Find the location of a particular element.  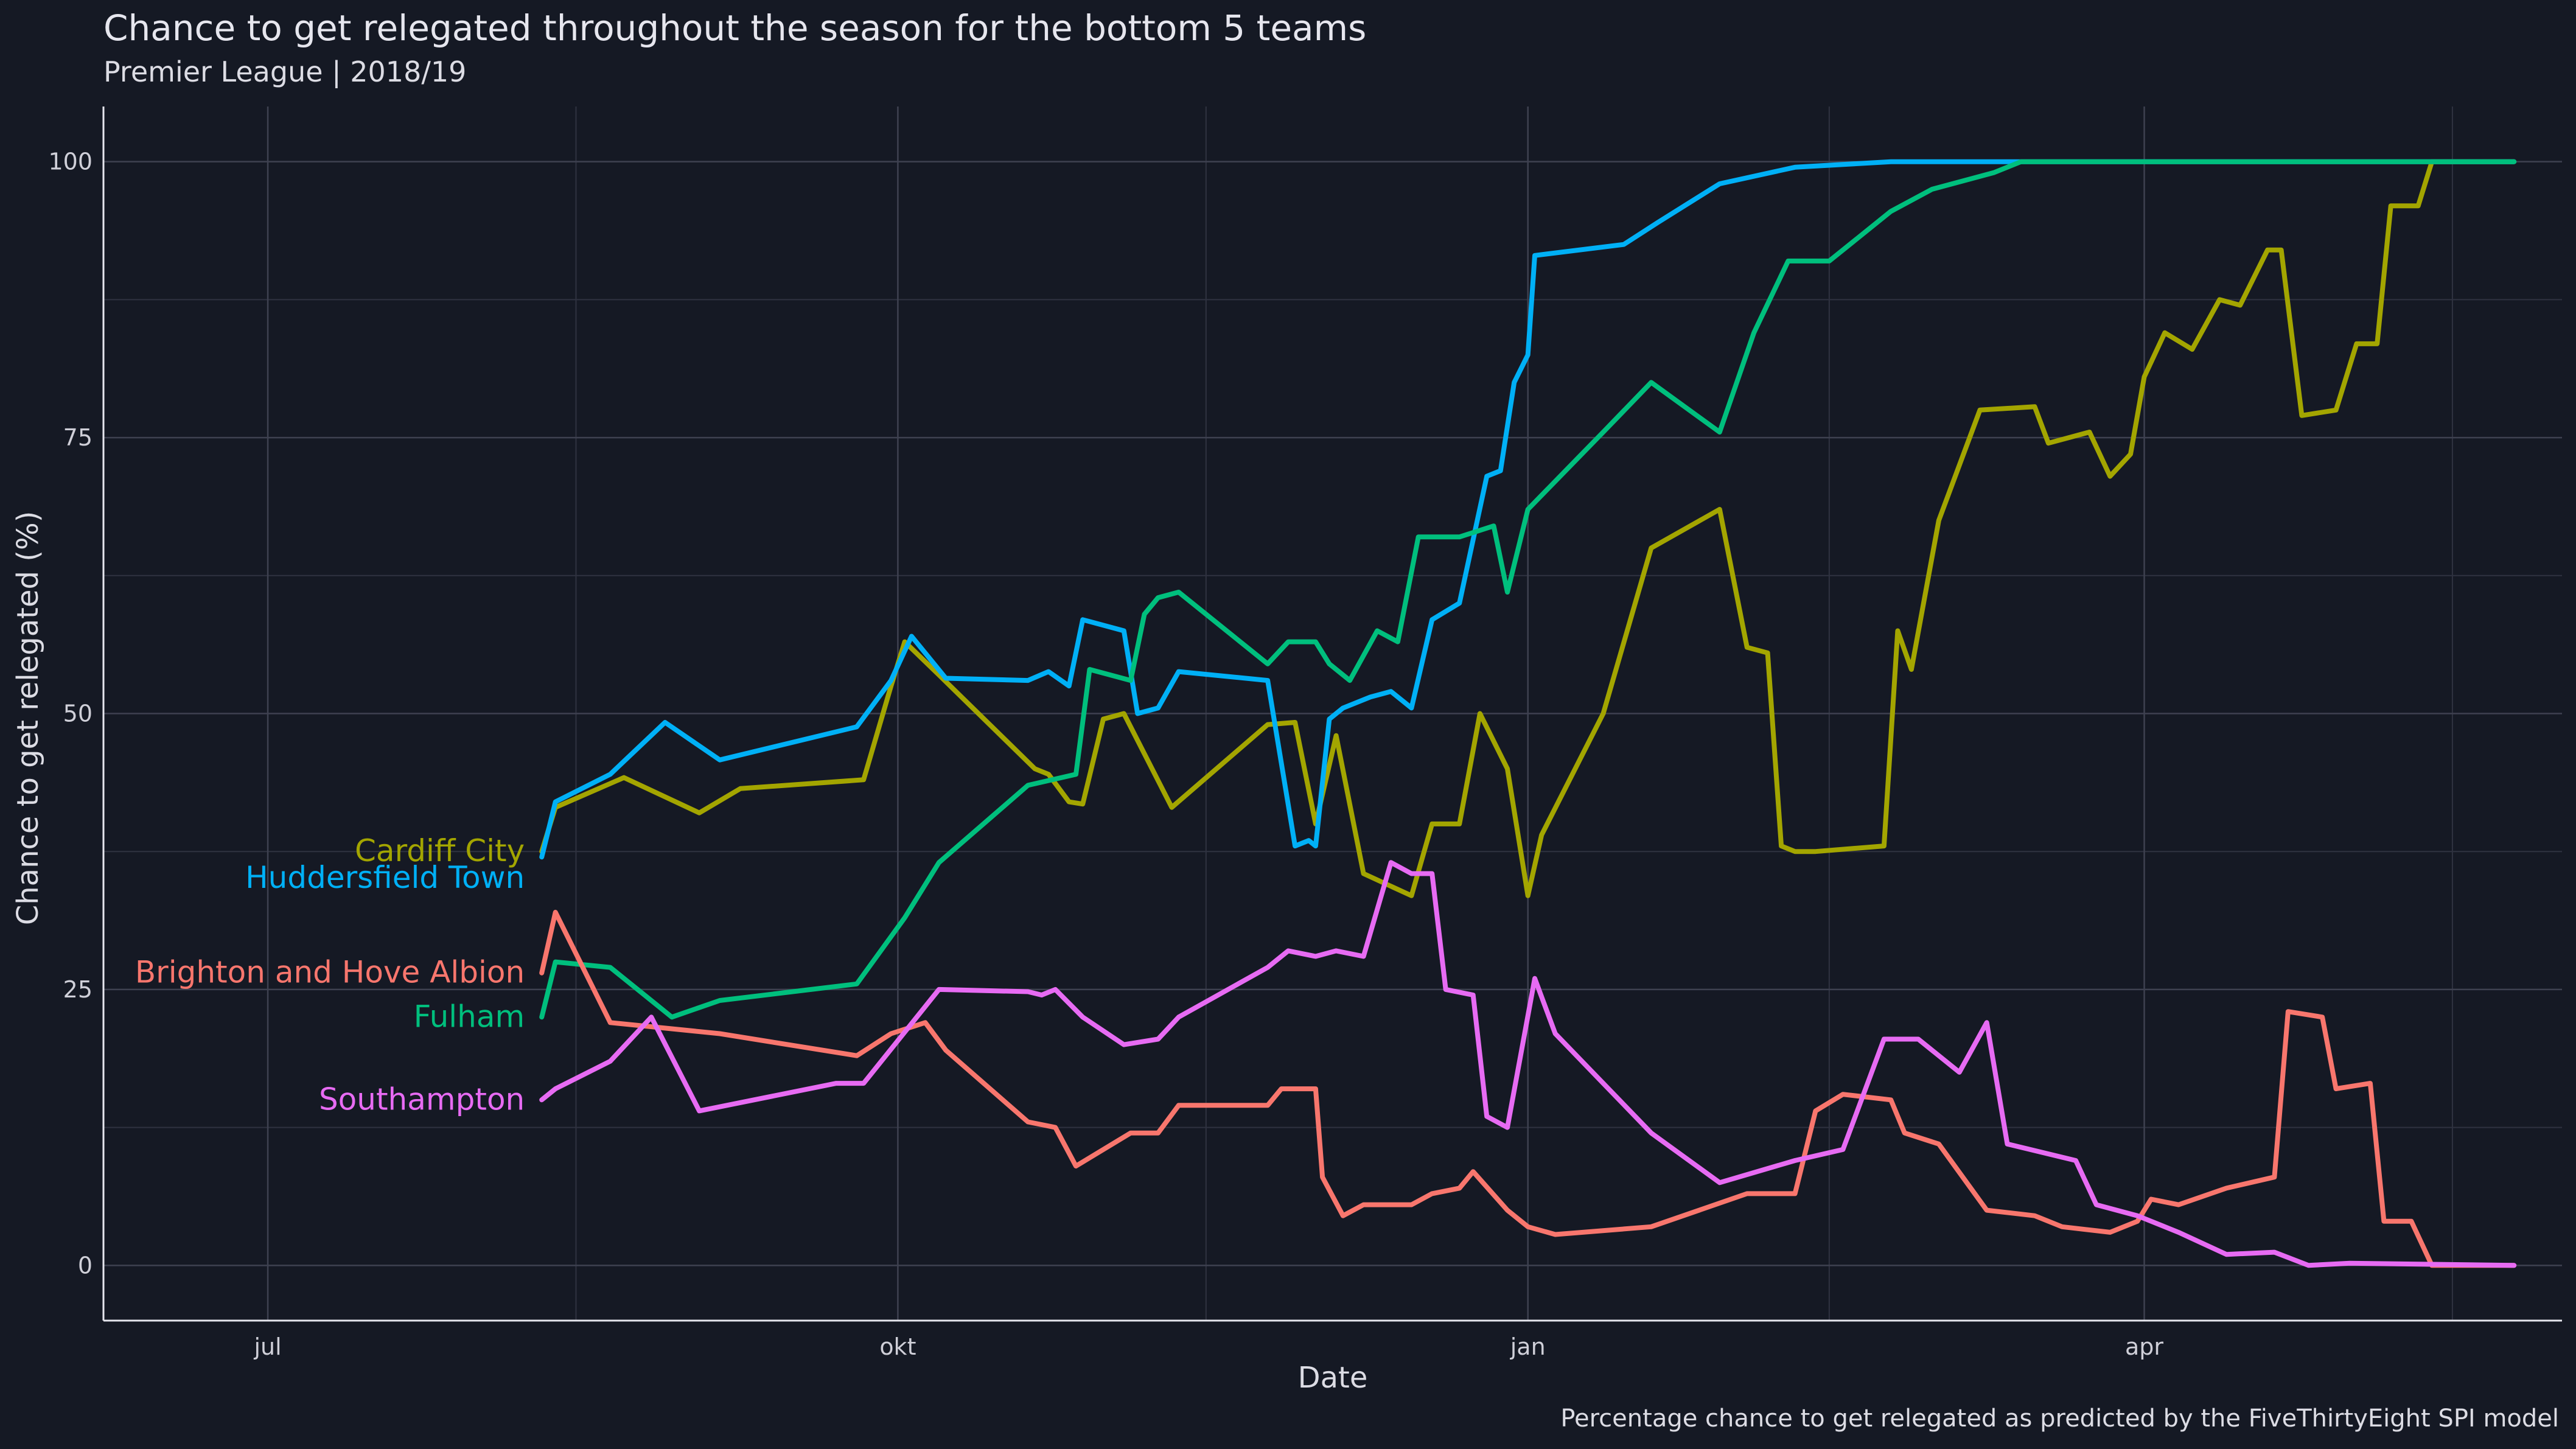

x-tick-label: jul is located at coordinates (267, 1347).